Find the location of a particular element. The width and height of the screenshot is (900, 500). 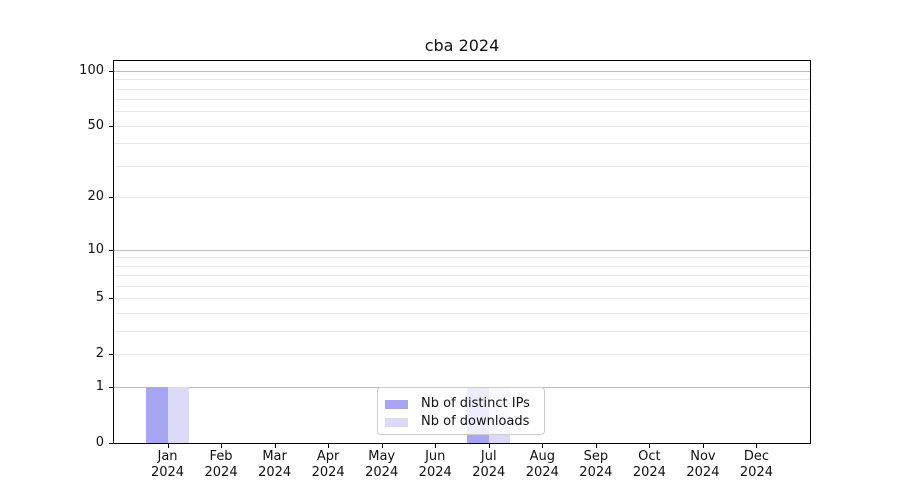

x-tick-month: May is located at coordinates (382, 456).